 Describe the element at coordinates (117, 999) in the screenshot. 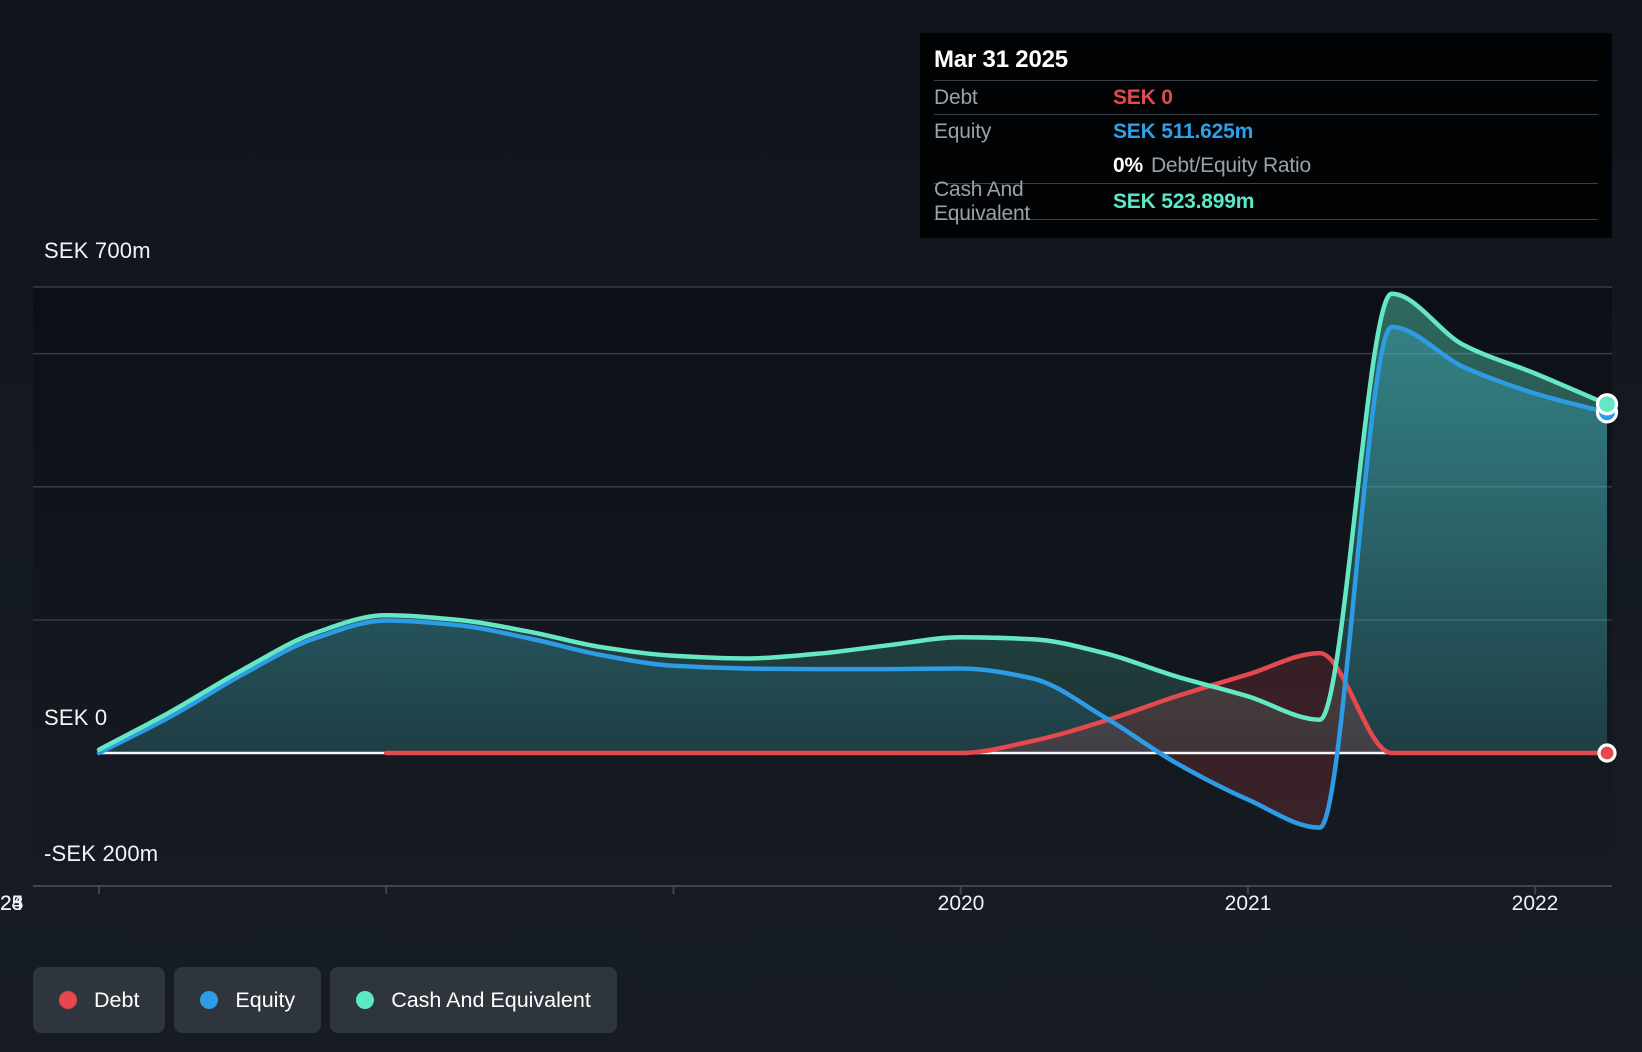

I see `legend-debt-label: Debt` at that location.